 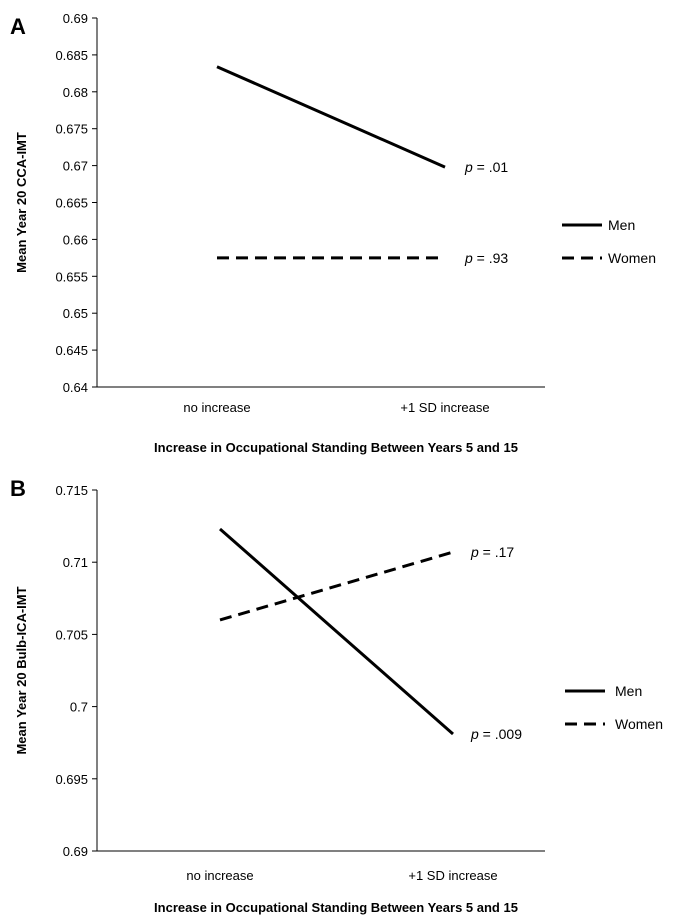 What do you see at coordinates (71, 276) in the screenshot?
I see `y-tick-label: 0.655` at bounding box center [71, 276].